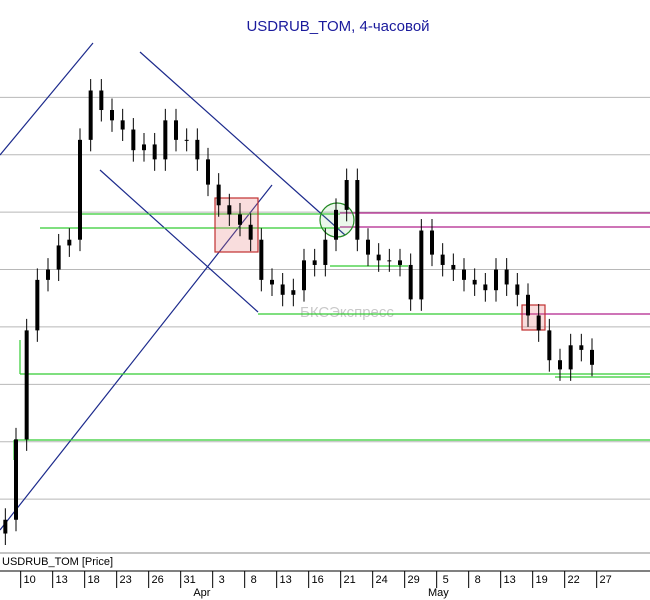  I want to click on x-tick-label: 10, so click(30, 580).